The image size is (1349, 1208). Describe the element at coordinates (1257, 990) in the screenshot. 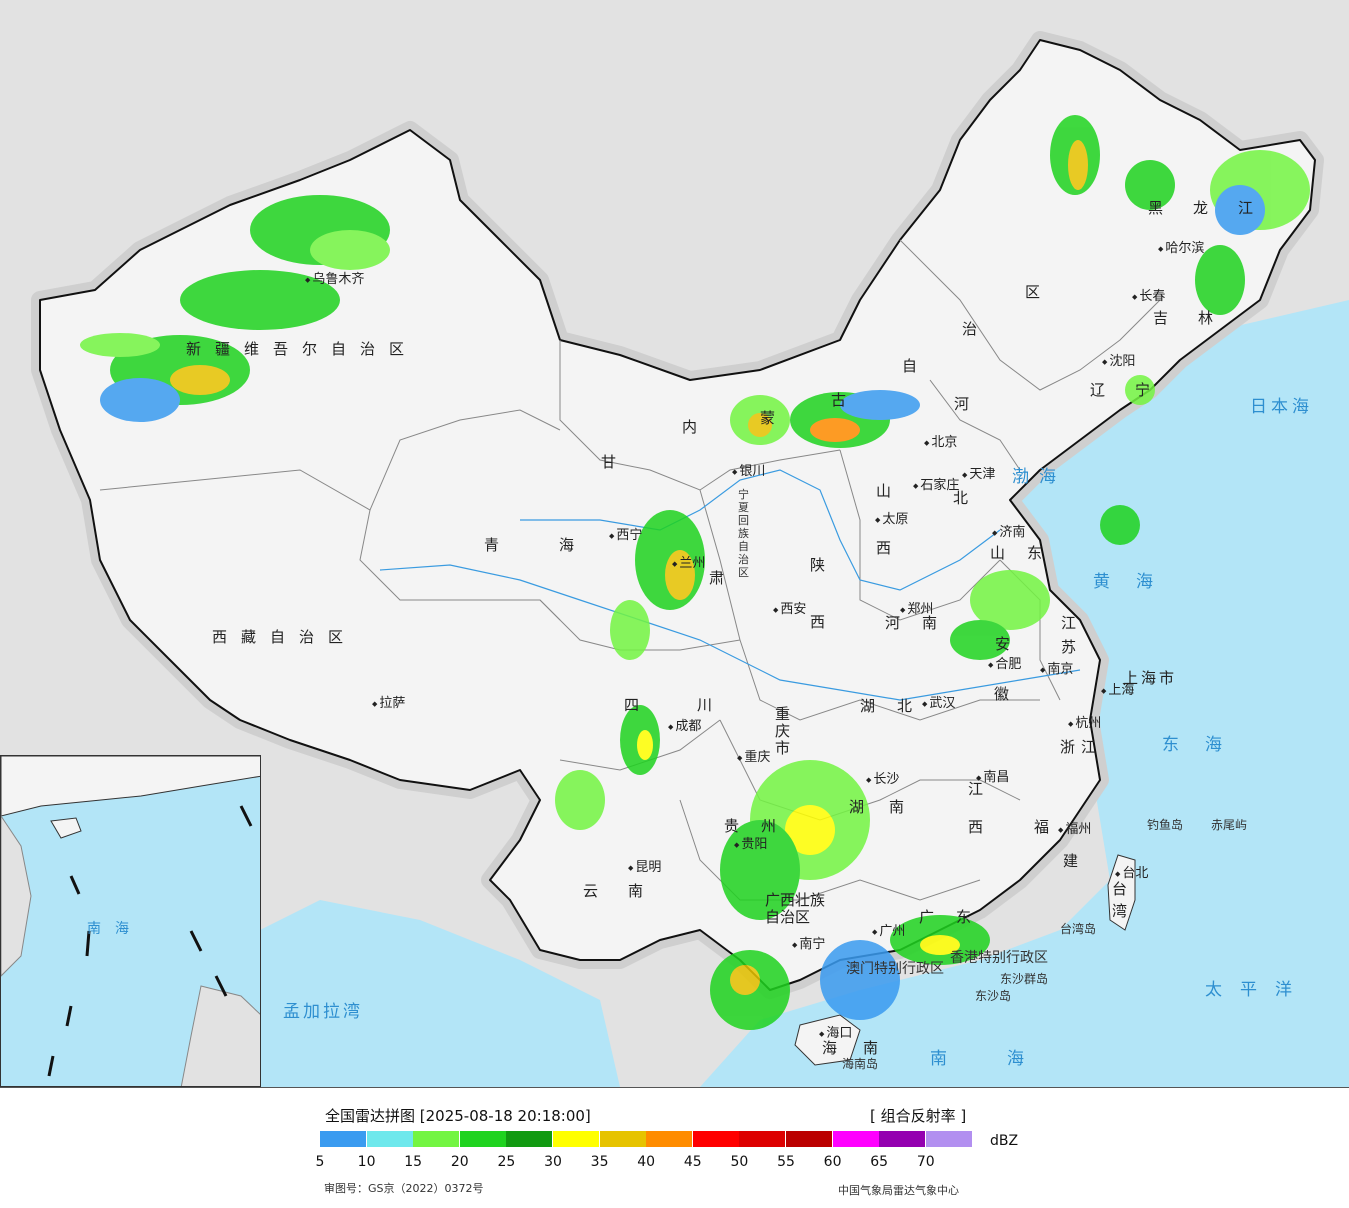

I see `sea-taipingyang: 太平洋` at that location.